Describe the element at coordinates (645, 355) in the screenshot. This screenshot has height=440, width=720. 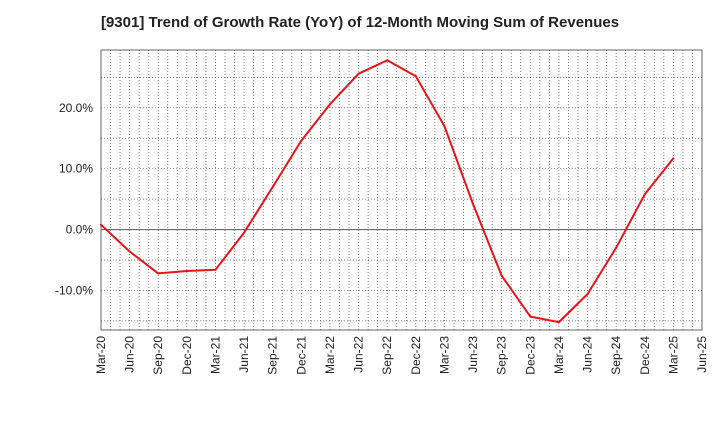
I see `x-tick-label: Dec-24` at that location.